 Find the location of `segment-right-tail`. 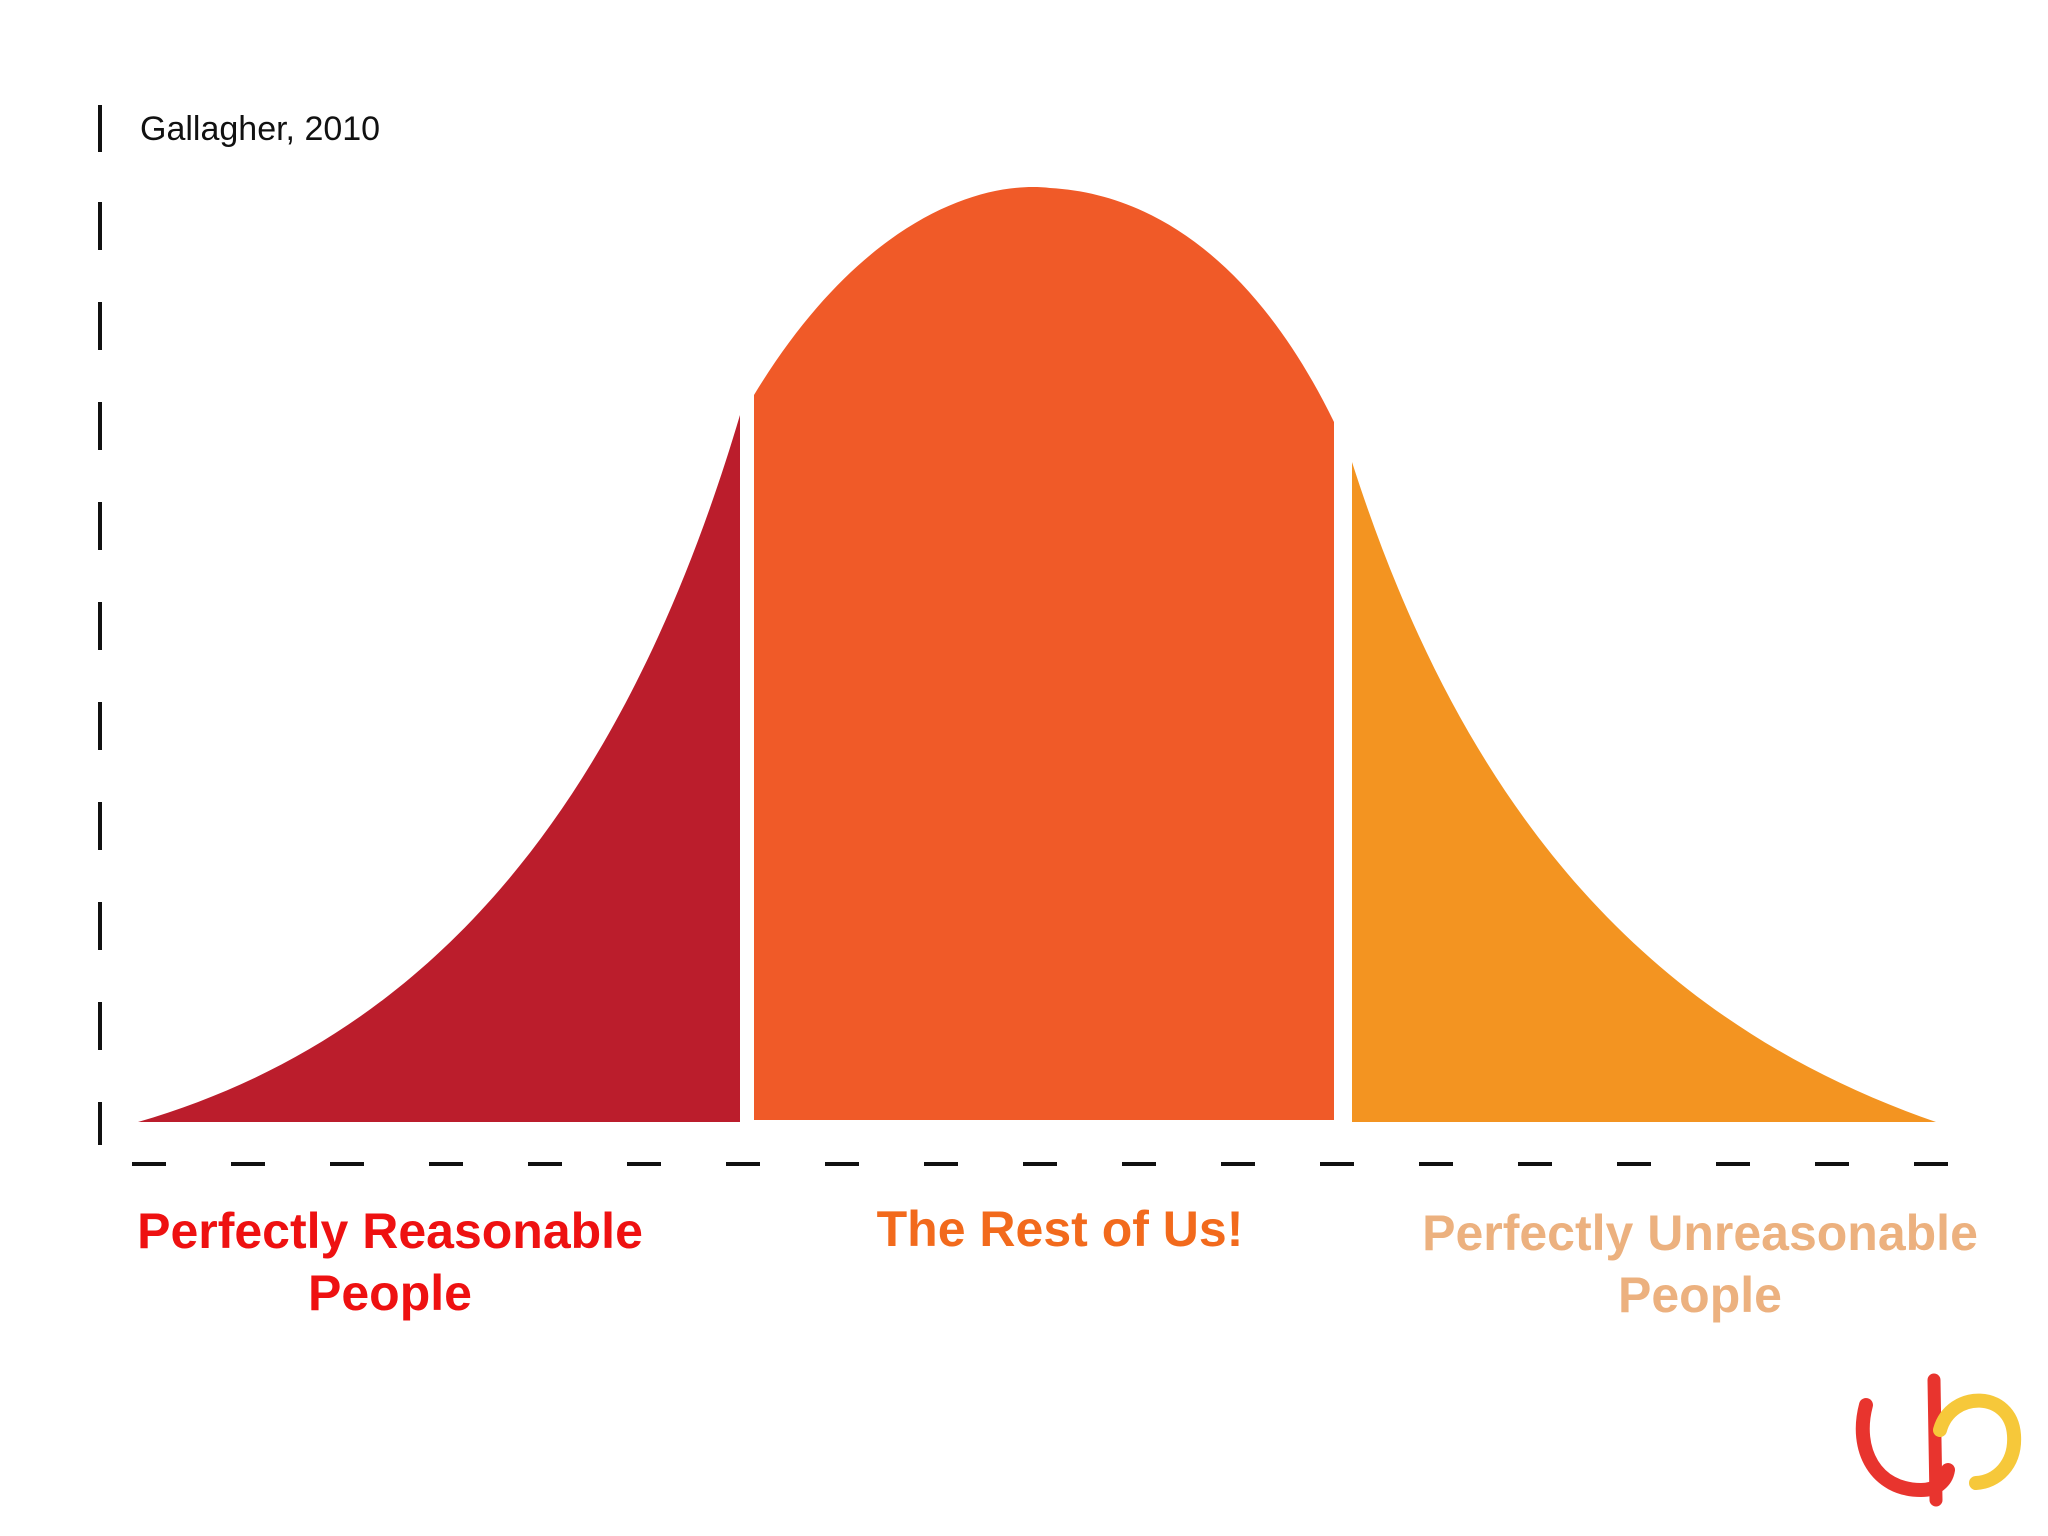

segment-right-tail is located at coordinates (1644, 792).